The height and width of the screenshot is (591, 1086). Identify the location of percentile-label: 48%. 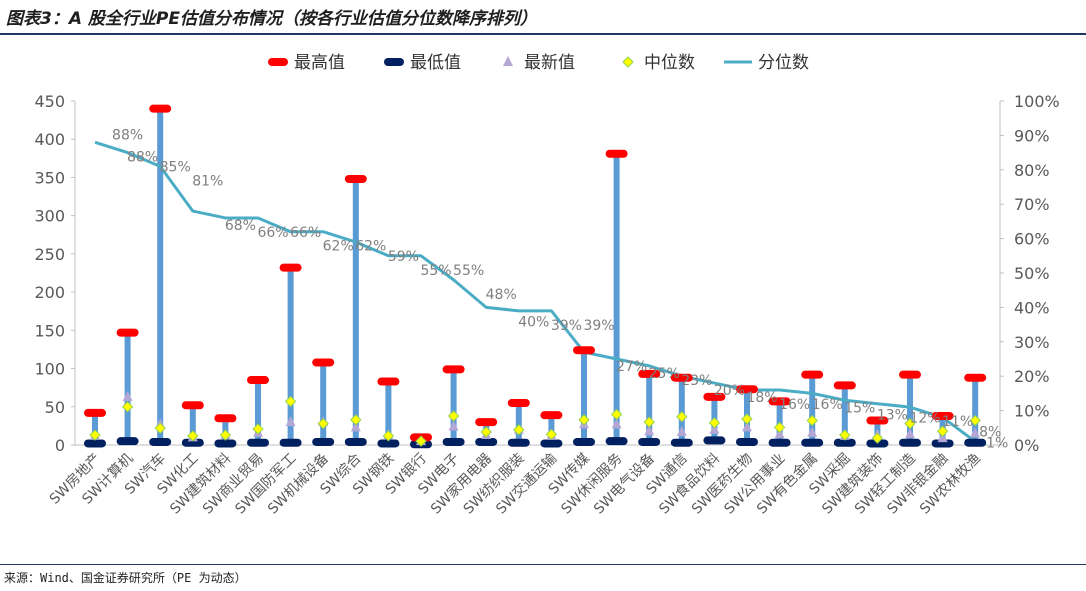
(501, 295).